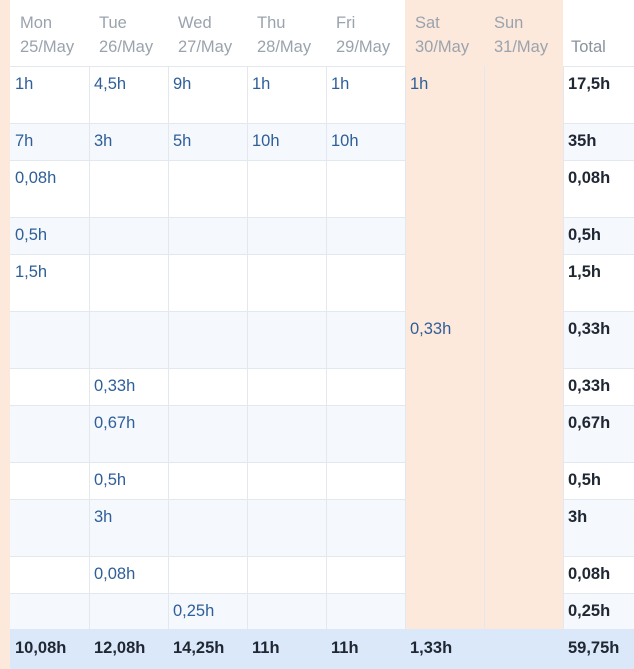 Image resolution: width=634 pixels, height=669 pixels. Describe the element at coordinates (207, 33) in the screenshot. I see `day-header-wed: Wed 27/May` at that location.